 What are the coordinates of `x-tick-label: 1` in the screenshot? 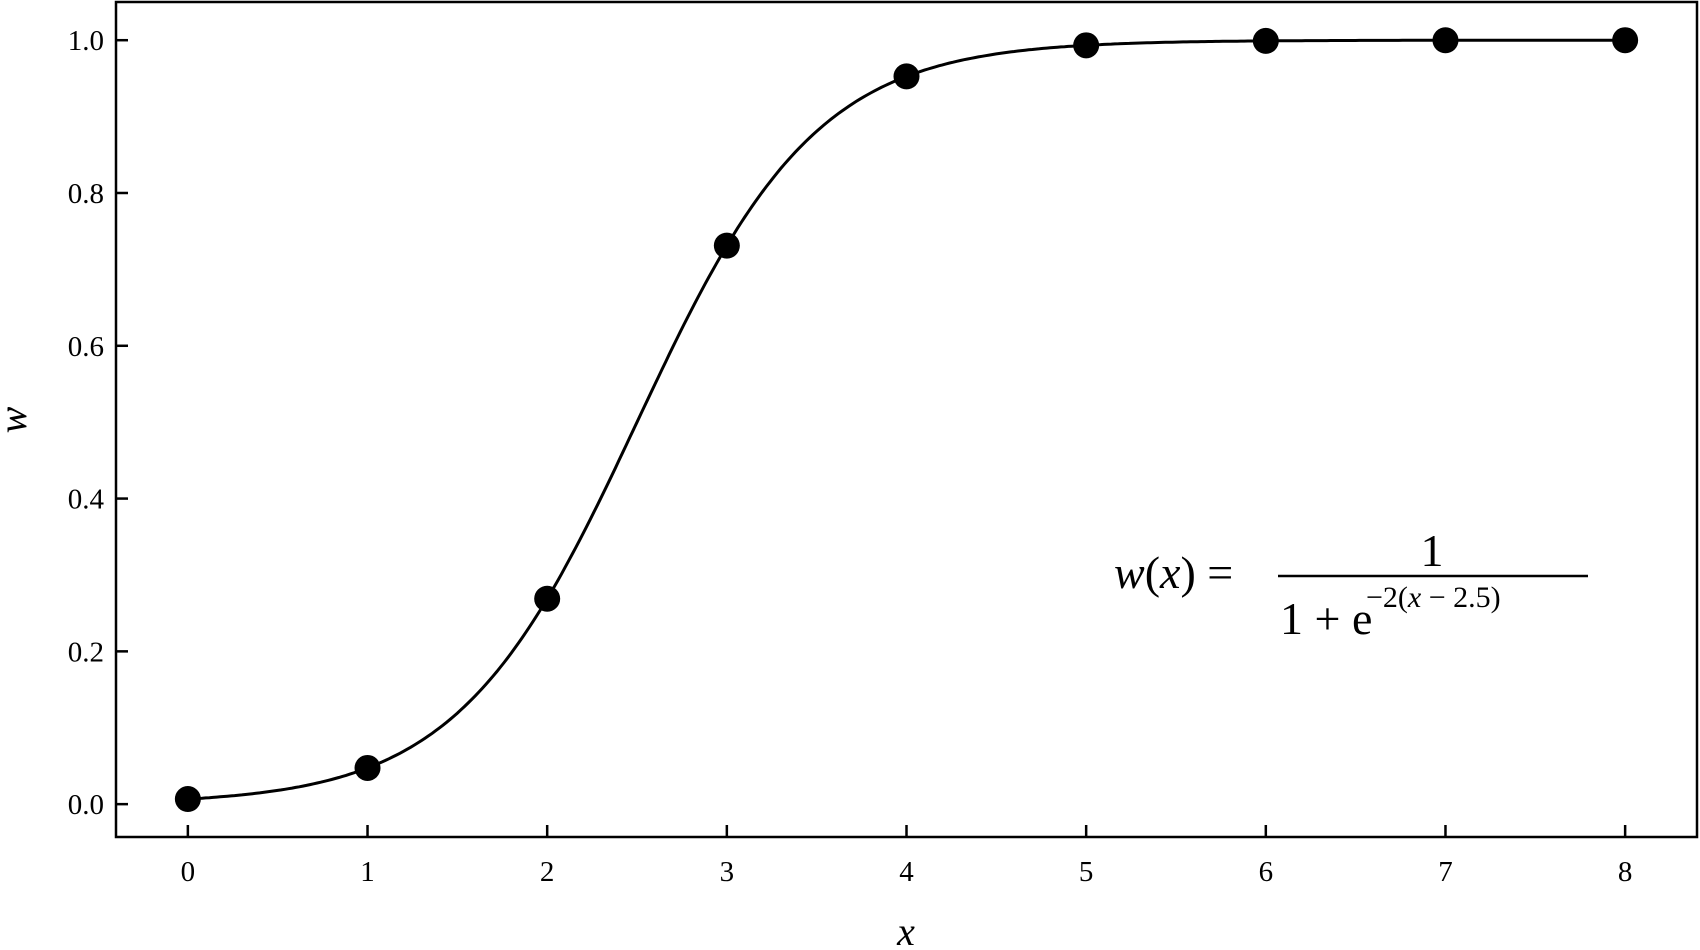 It's located at (367, 872).